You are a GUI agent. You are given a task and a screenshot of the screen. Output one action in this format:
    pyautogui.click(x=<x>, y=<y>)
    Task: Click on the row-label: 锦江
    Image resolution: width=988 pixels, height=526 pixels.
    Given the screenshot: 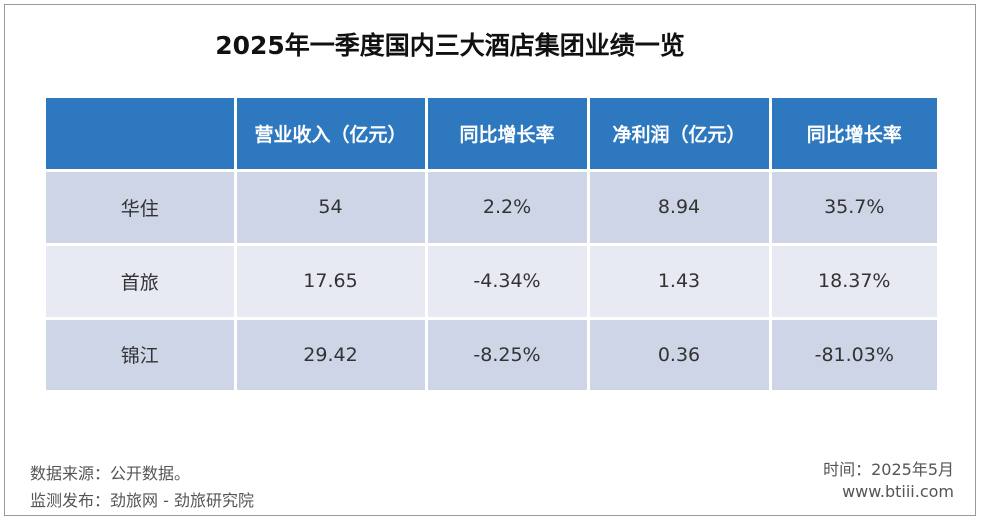 What is the action you would take?
    pyautogui.click(x=140, y=354)
    